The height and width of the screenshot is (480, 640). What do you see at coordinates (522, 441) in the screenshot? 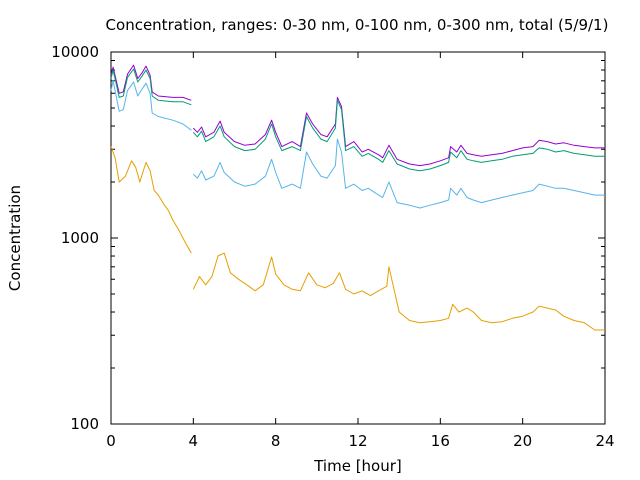
I see `x-tick-label: 20` at bounding box center [522, 441].